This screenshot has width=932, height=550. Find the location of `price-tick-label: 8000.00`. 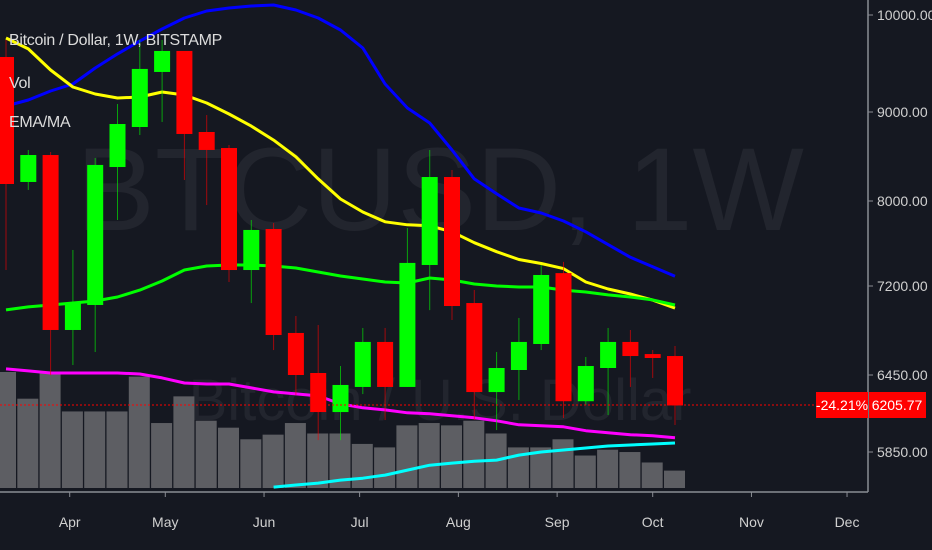

price-tick-label: 8000.00 is located at coordinates (902, 201).